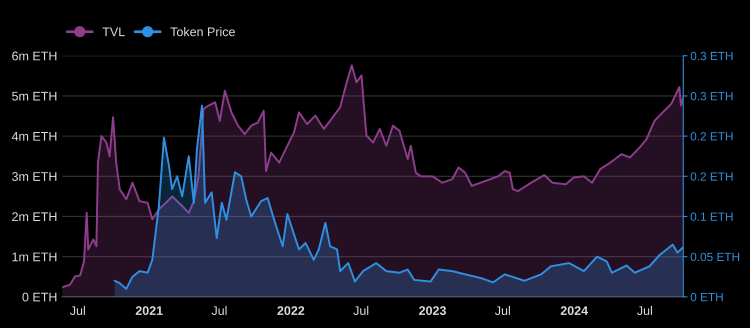  I want to click on legend-label: Token Price, so click(202, 31).